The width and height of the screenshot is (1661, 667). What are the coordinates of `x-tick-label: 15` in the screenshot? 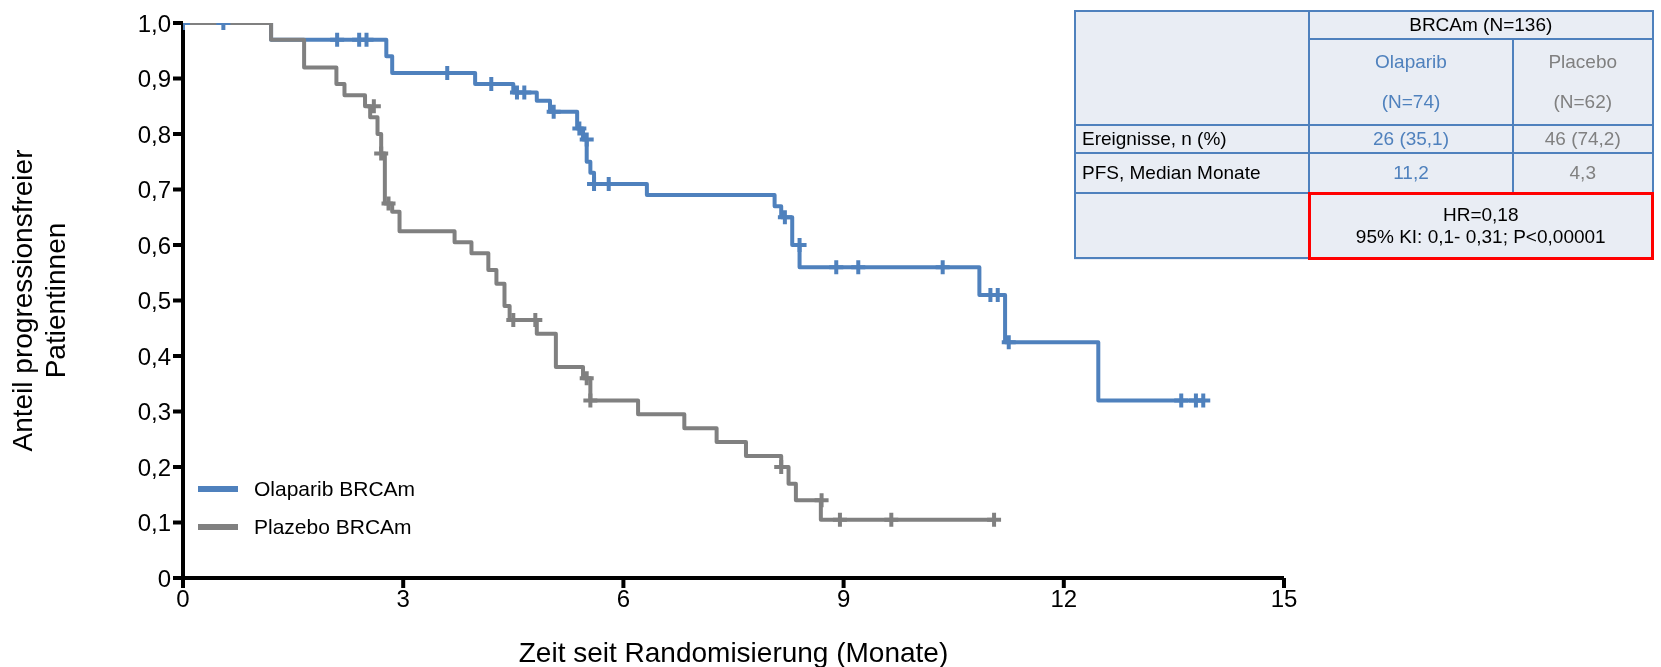 It's located at (1284, 599).